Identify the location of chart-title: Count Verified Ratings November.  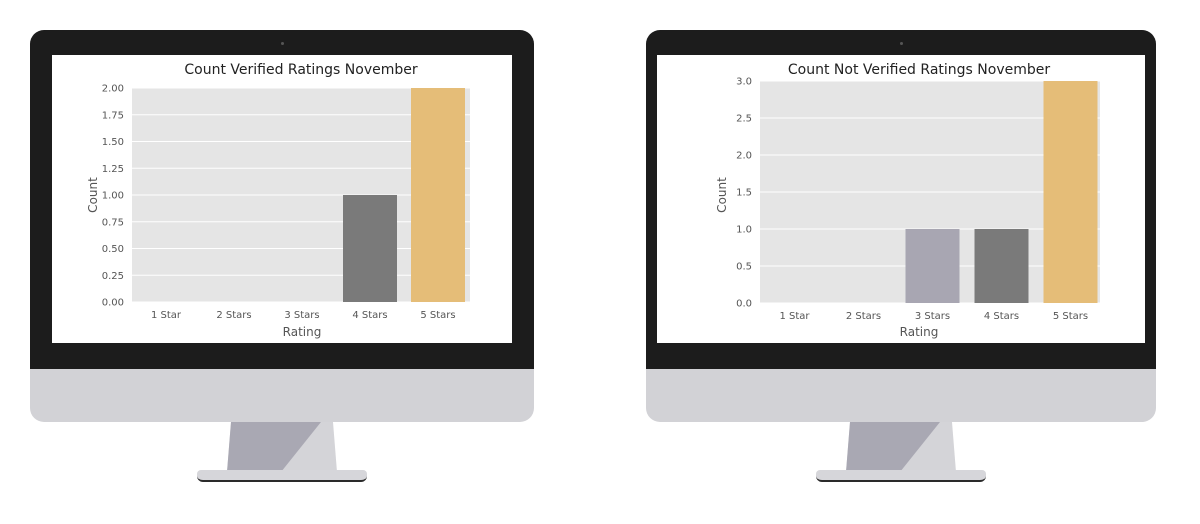
(301, 70).